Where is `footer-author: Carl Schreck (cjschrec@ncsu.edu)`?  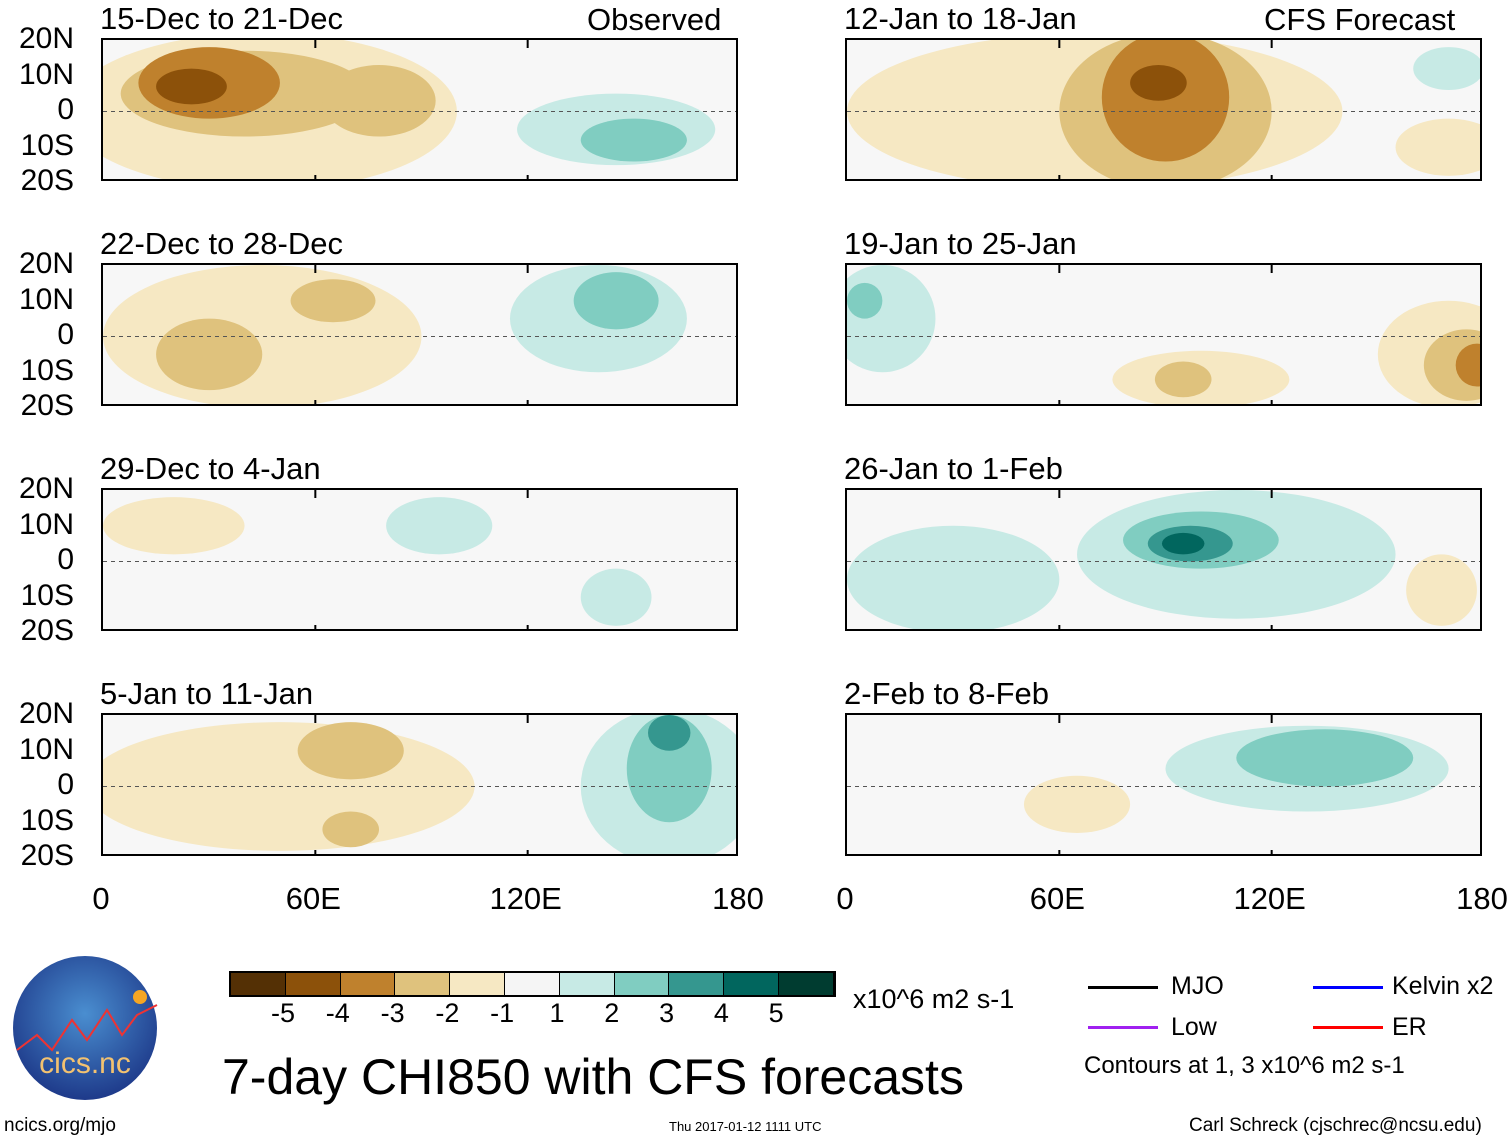 footer-author: Carl Schreck (cjschrec@ncsu.edu) is located at coordinates (1335, 1125).